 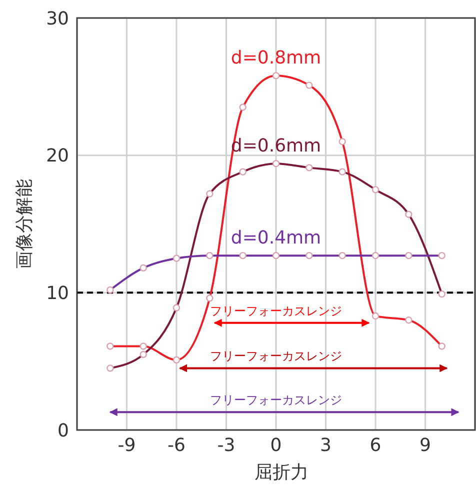 What do you see at coordinates (127, 445) in the screenshot?
I see `x-tick-label: -9` at bounding box center [127, 445].